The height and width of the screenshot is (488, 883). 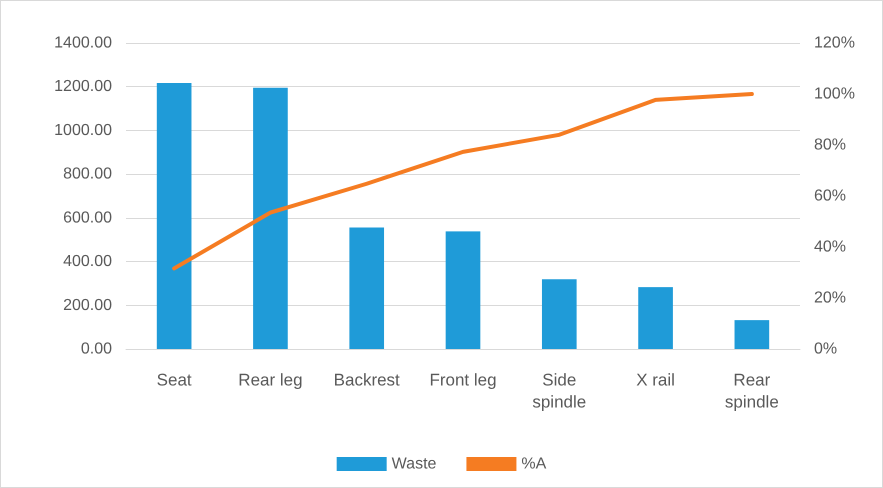 What do you see at coordinates (834, 43) in the screenshot?
I see `y2-tick-label: 120%` at bounding box center [834, 43].